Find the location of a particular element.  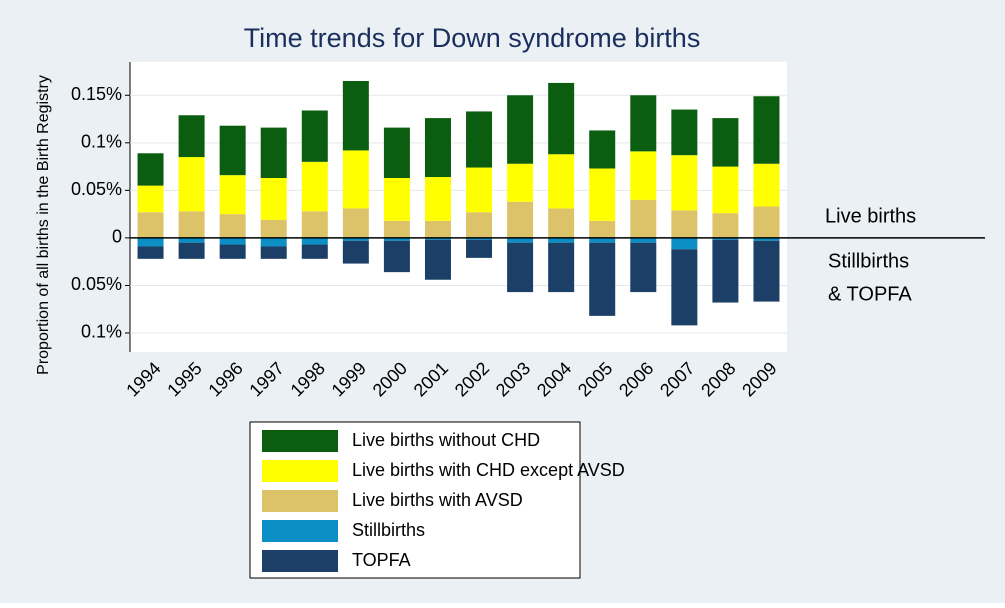

legend-label: TOPFA is located at coordinates (381, 560).